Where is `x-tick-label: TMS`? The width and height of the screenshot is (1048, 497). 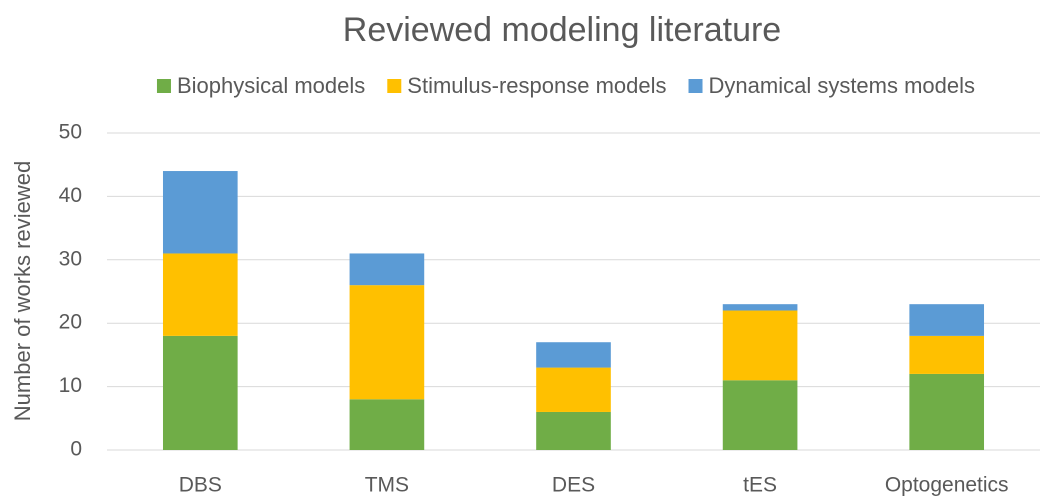 x-tick-label: TMS is located at coordinates (387, 485).